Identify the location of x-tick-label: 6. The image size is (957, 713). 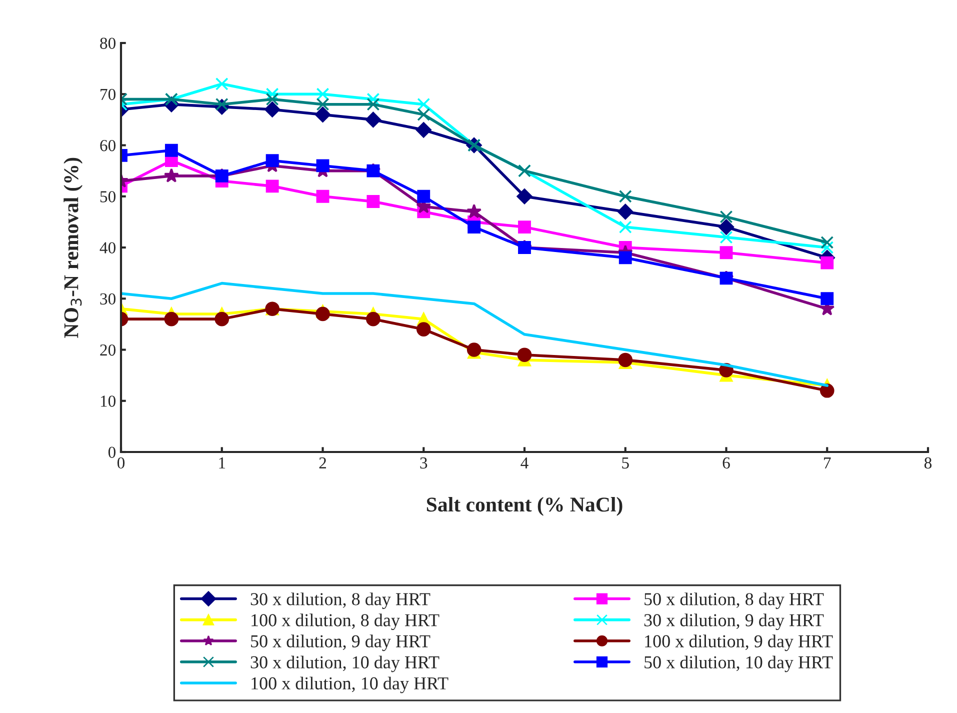
(726, 463).